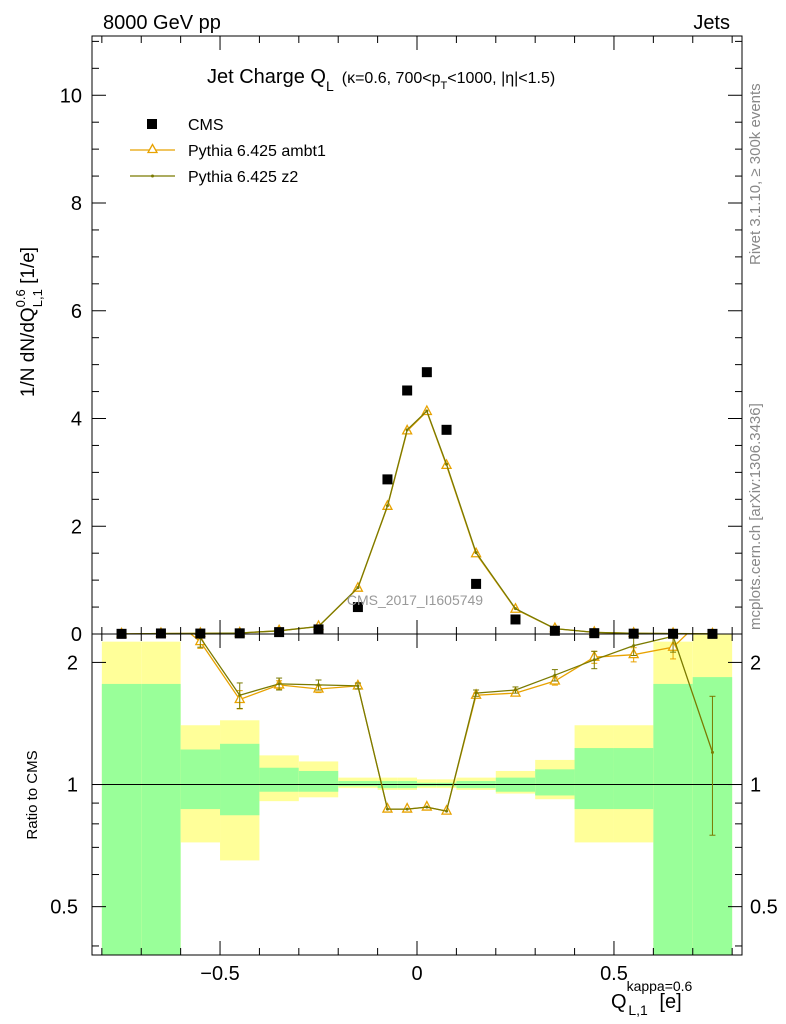 Image resolution: width=786 pixels, height=1024 pixels. I want to click on header-energy-label: 8000 GeV pp, so click(162, 23).